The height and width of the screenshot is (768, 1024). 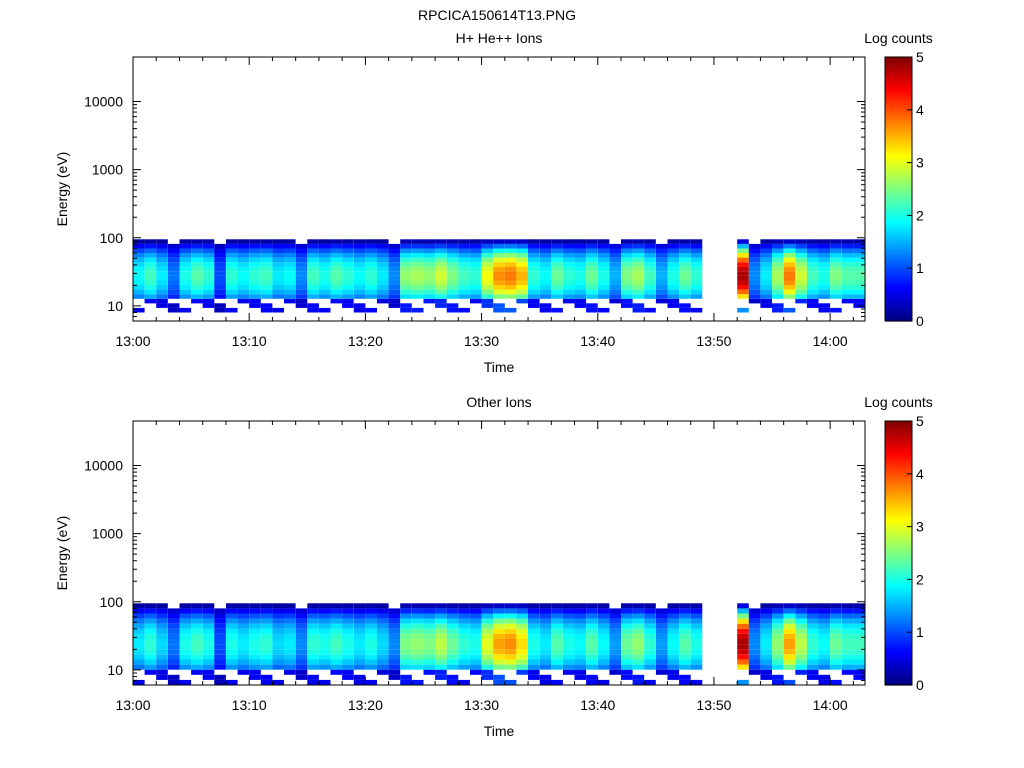 I want to click on colorbar-frame, so click(x=898, y=189).